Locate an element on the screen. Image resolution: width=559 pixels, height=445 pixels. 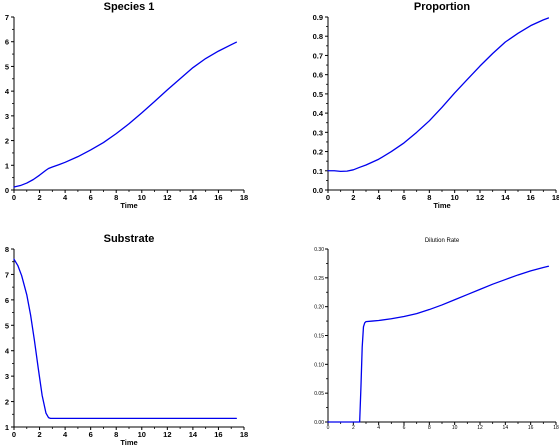
y-tick-label: 0.30 is located at coordinates (319, 250).